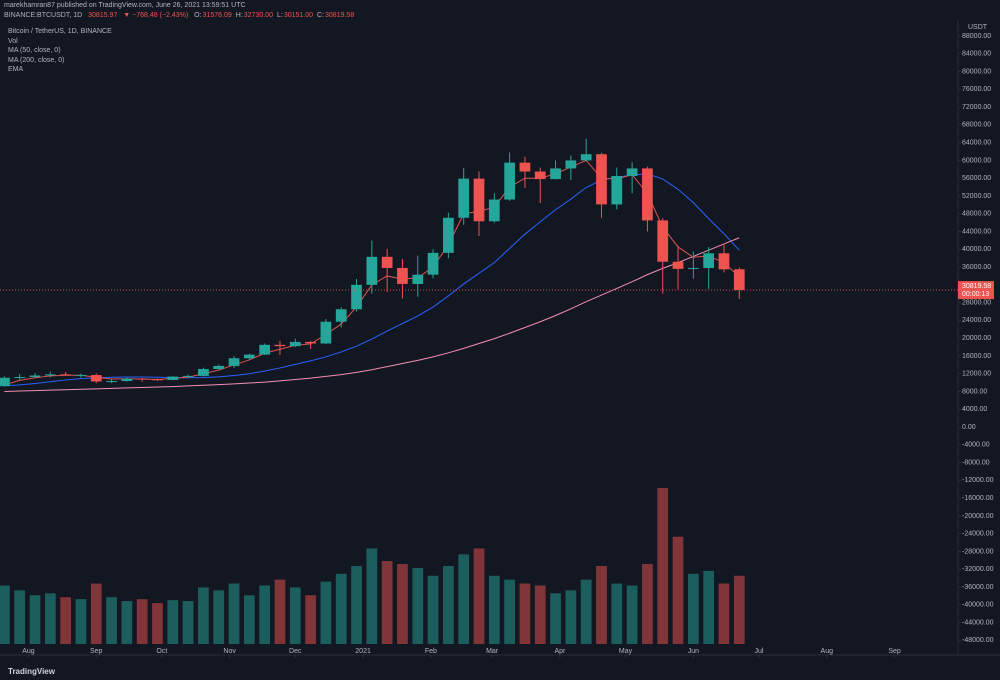 The image size is (1000, 680). I want to click on y-tick-label: 52000.00, so click(976, 196).